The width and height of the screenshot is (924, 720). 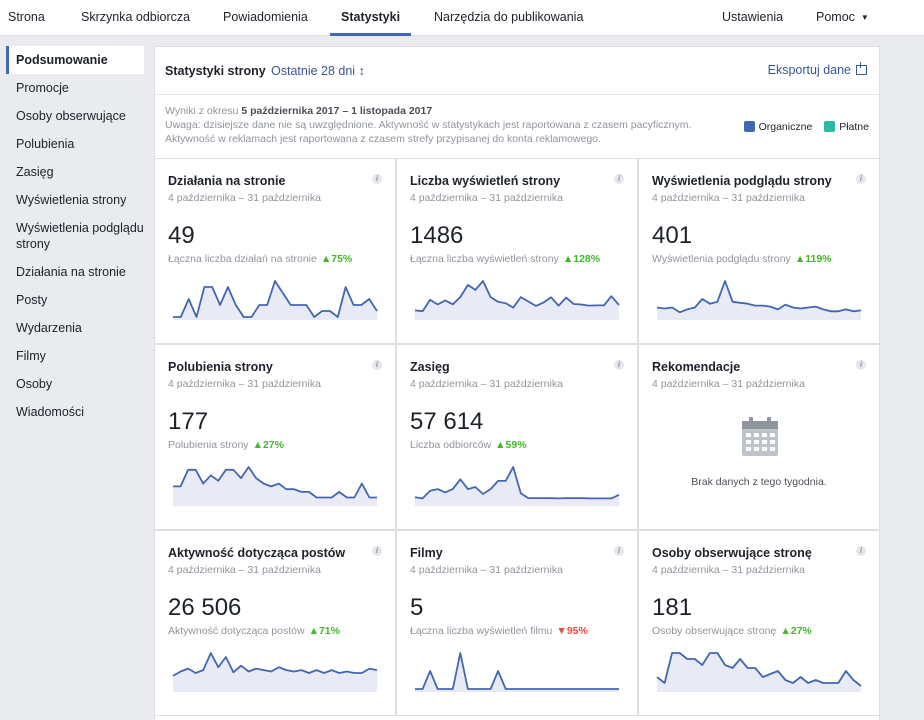 I want to click on change-percent: 27%, so click(x=273, y=445).